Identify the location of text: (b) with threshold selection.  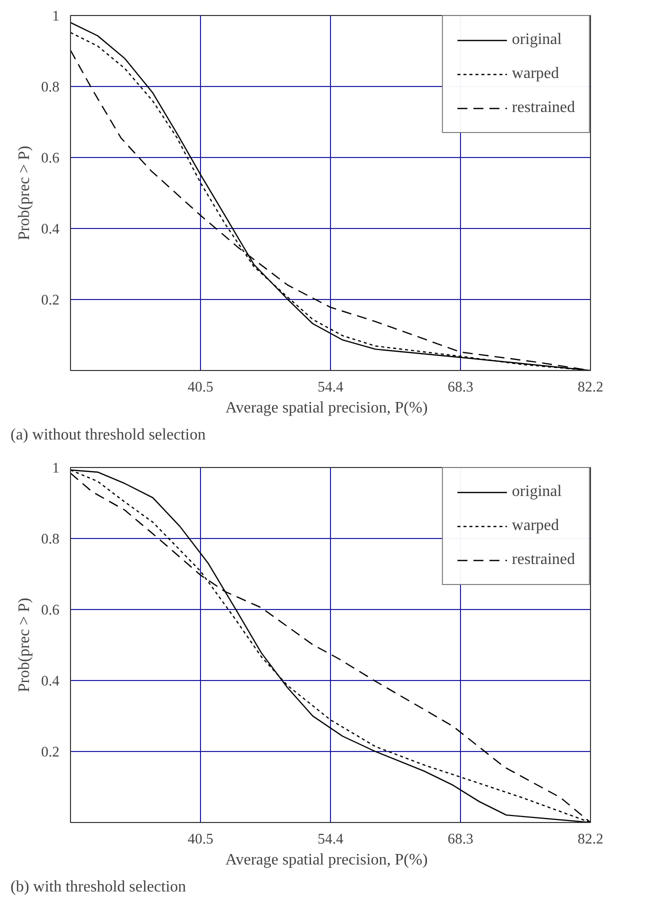
(98, 887).